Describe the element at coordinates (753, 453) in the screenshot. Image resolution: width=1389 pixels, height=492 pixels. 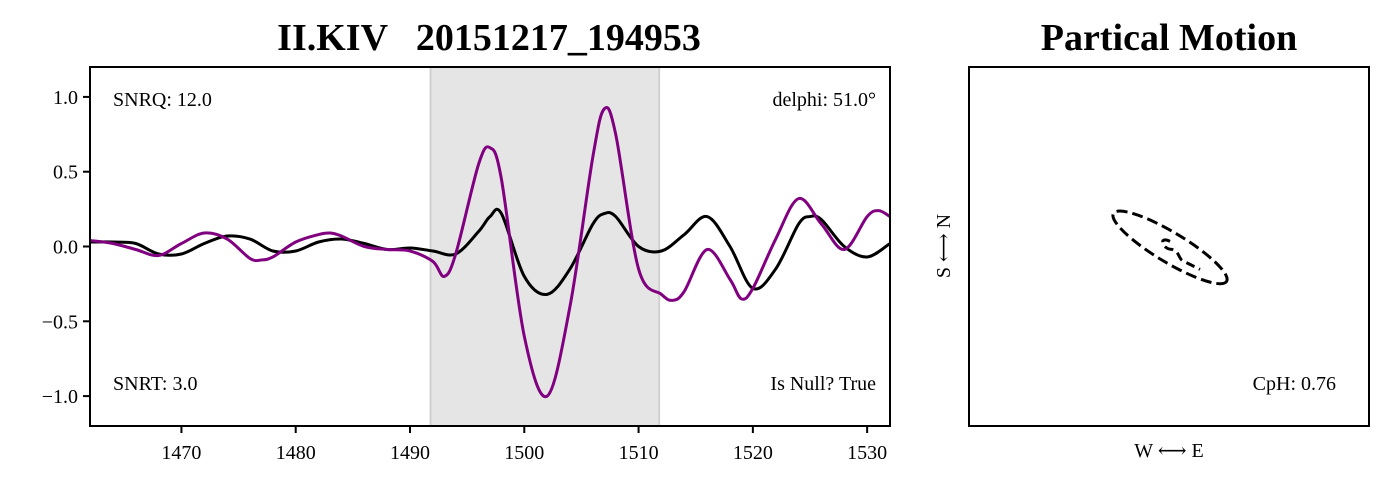
I see `x-tick-label: 1520` at that location.